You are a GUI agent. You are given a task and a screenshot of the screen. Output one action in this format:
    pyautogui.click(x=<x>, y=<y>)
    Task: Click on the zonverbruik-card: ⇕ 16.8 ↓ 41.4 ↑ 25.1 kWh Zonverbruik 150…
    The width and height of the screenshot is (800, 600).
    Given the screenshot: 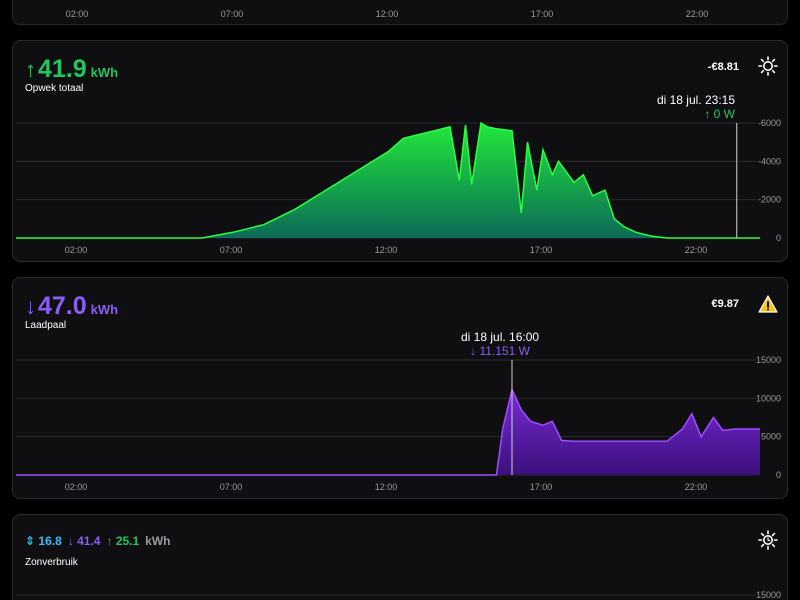 What is the action you would take?
    pyautogui.click(x=400, y=557)
    